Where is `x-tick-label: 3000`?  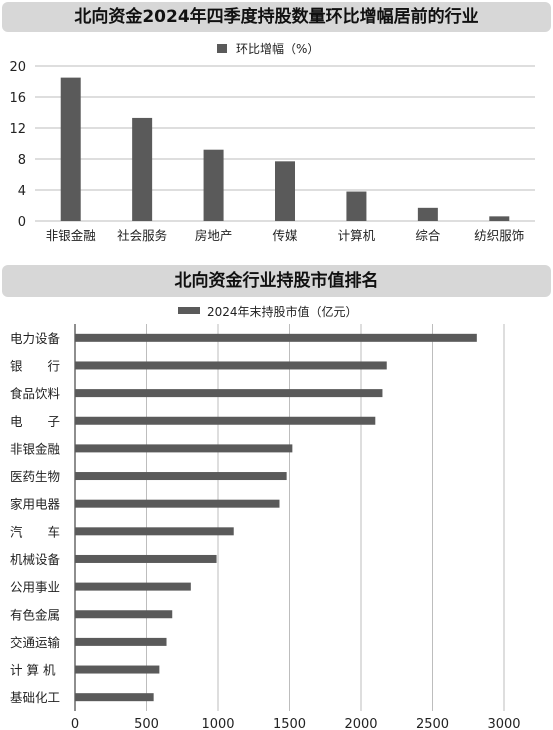
x-tick-label: 3000 is located at coordinates (503, 723).